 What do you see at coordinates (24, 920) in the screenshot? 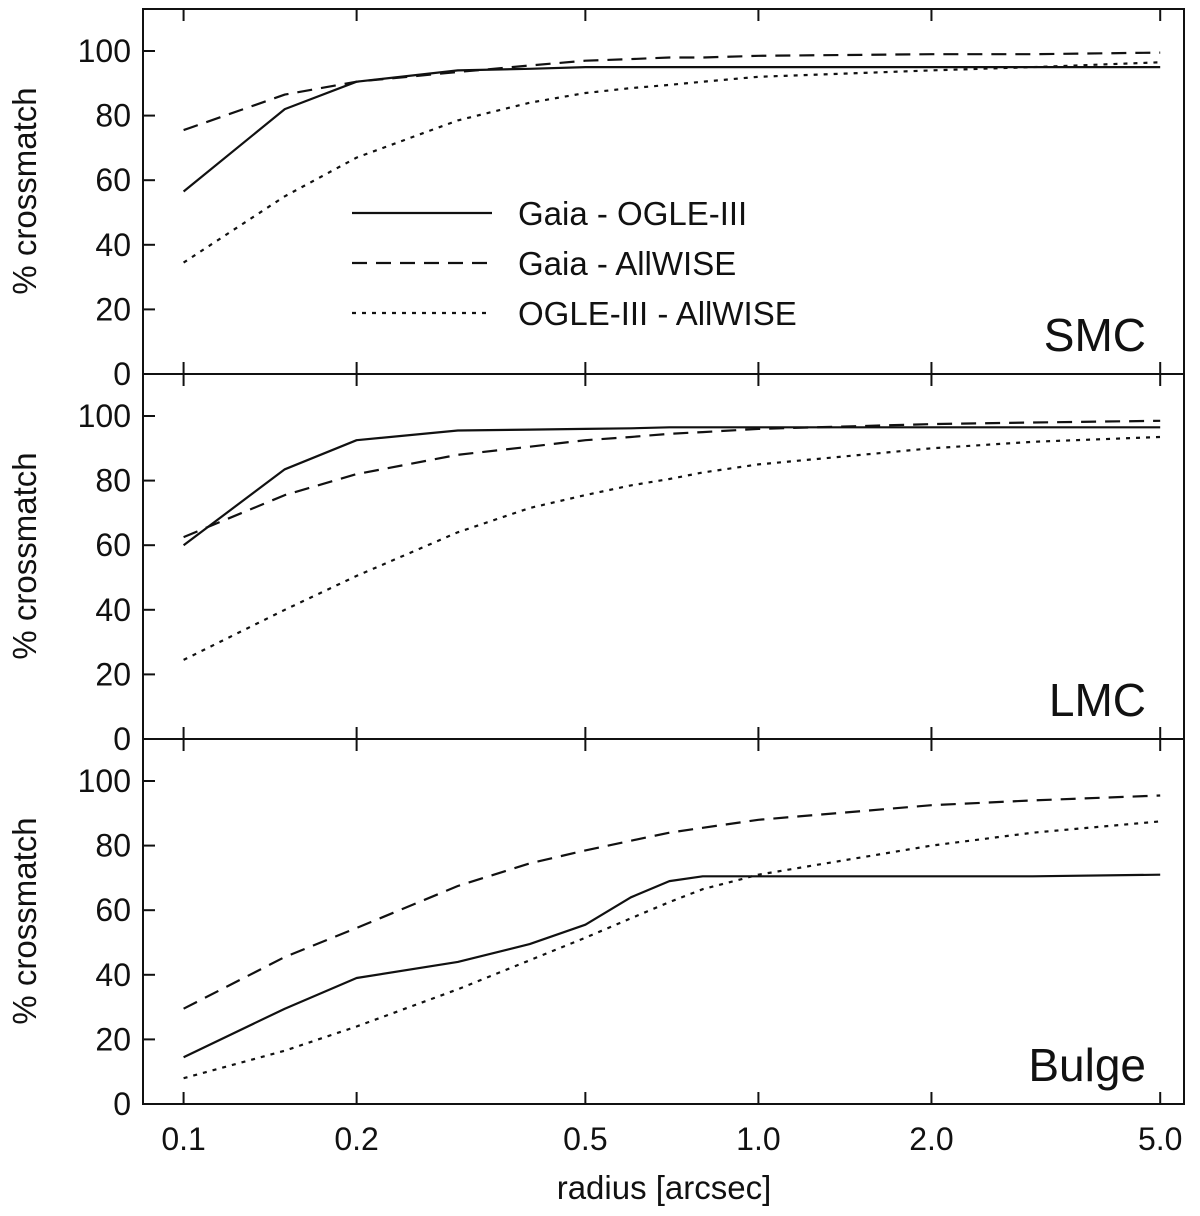
I see `panel-bulge-y-axis-title: % crossmatch` at bounding box center [24, 920].